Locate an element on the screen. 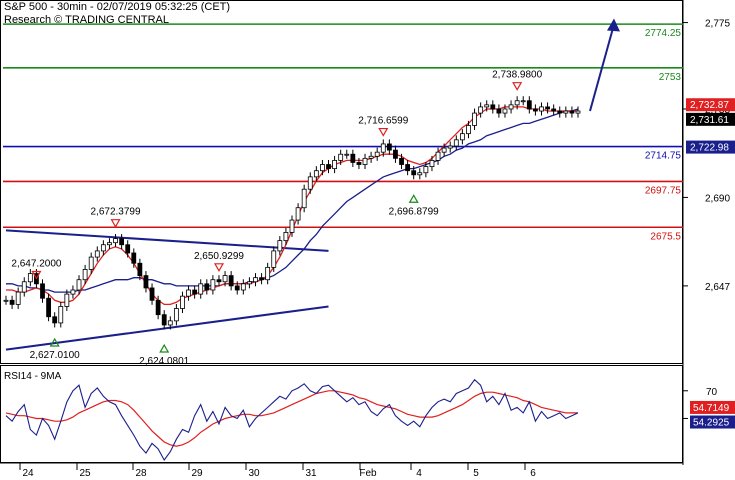 This screenshot has width=735, height=480. level-label: 2697.75 is located at coordinates (663, 190).